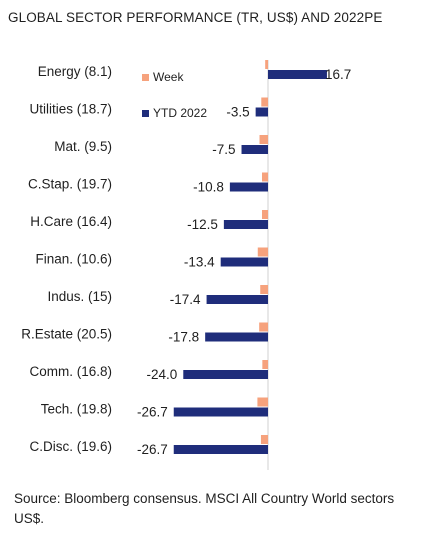 This screenshot has height=553, width=426. What do you see at coordinates (75, 71) in the screenshot?
I see `category-label: Energy (8.1)` at bounding box center [75, 71].